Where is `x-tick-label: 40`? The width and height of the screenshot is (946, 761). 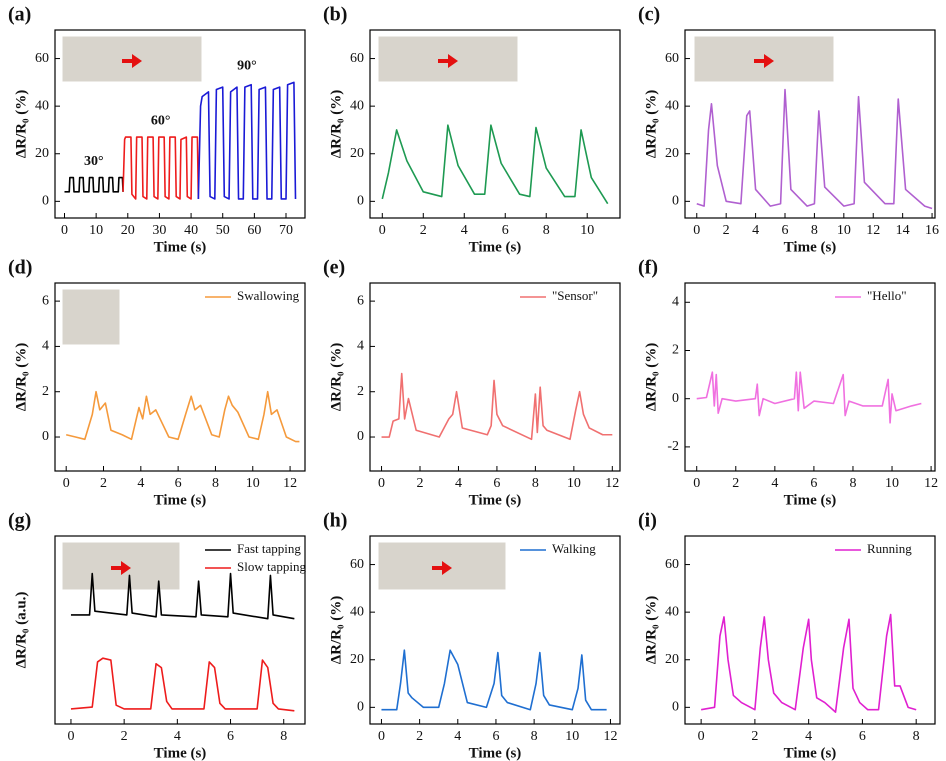
x-tick-label: 40 is located at coordinates (191, 230).